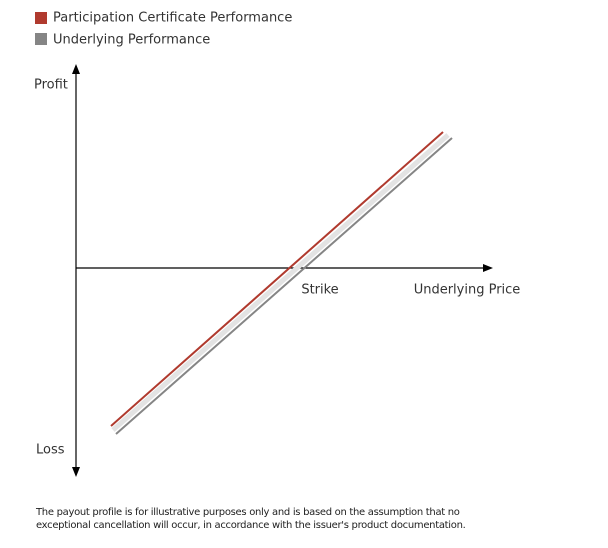 This screenshot has width=608, height=548. What do you see at coordinates (131, 40) in the screenshot?
I see `legend-label: Underlying Performance` at bounding box center [131, 40].